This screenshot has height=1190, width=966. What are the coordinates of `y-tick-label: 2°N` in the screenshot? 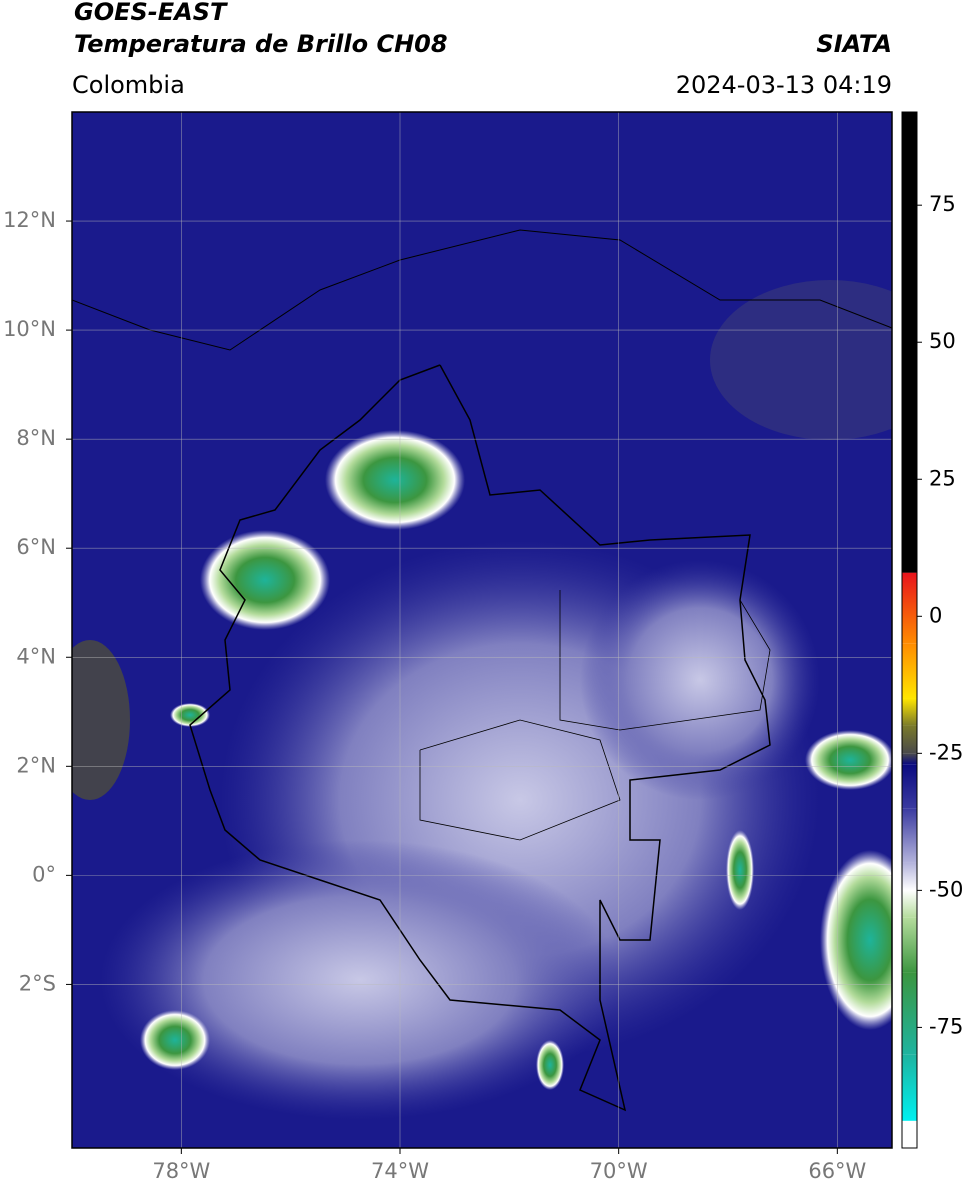 It's located at (36, 765).